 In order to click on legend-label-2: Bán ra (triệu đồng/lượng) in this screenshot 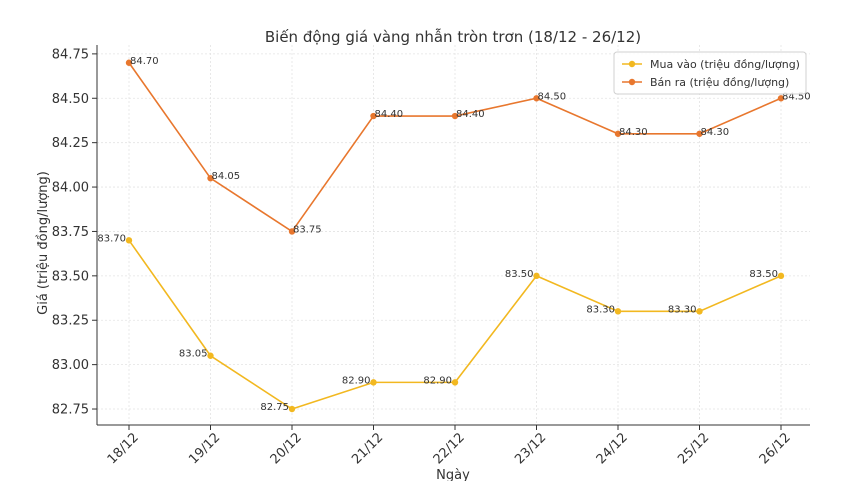, I will do `click(719, 82)`.